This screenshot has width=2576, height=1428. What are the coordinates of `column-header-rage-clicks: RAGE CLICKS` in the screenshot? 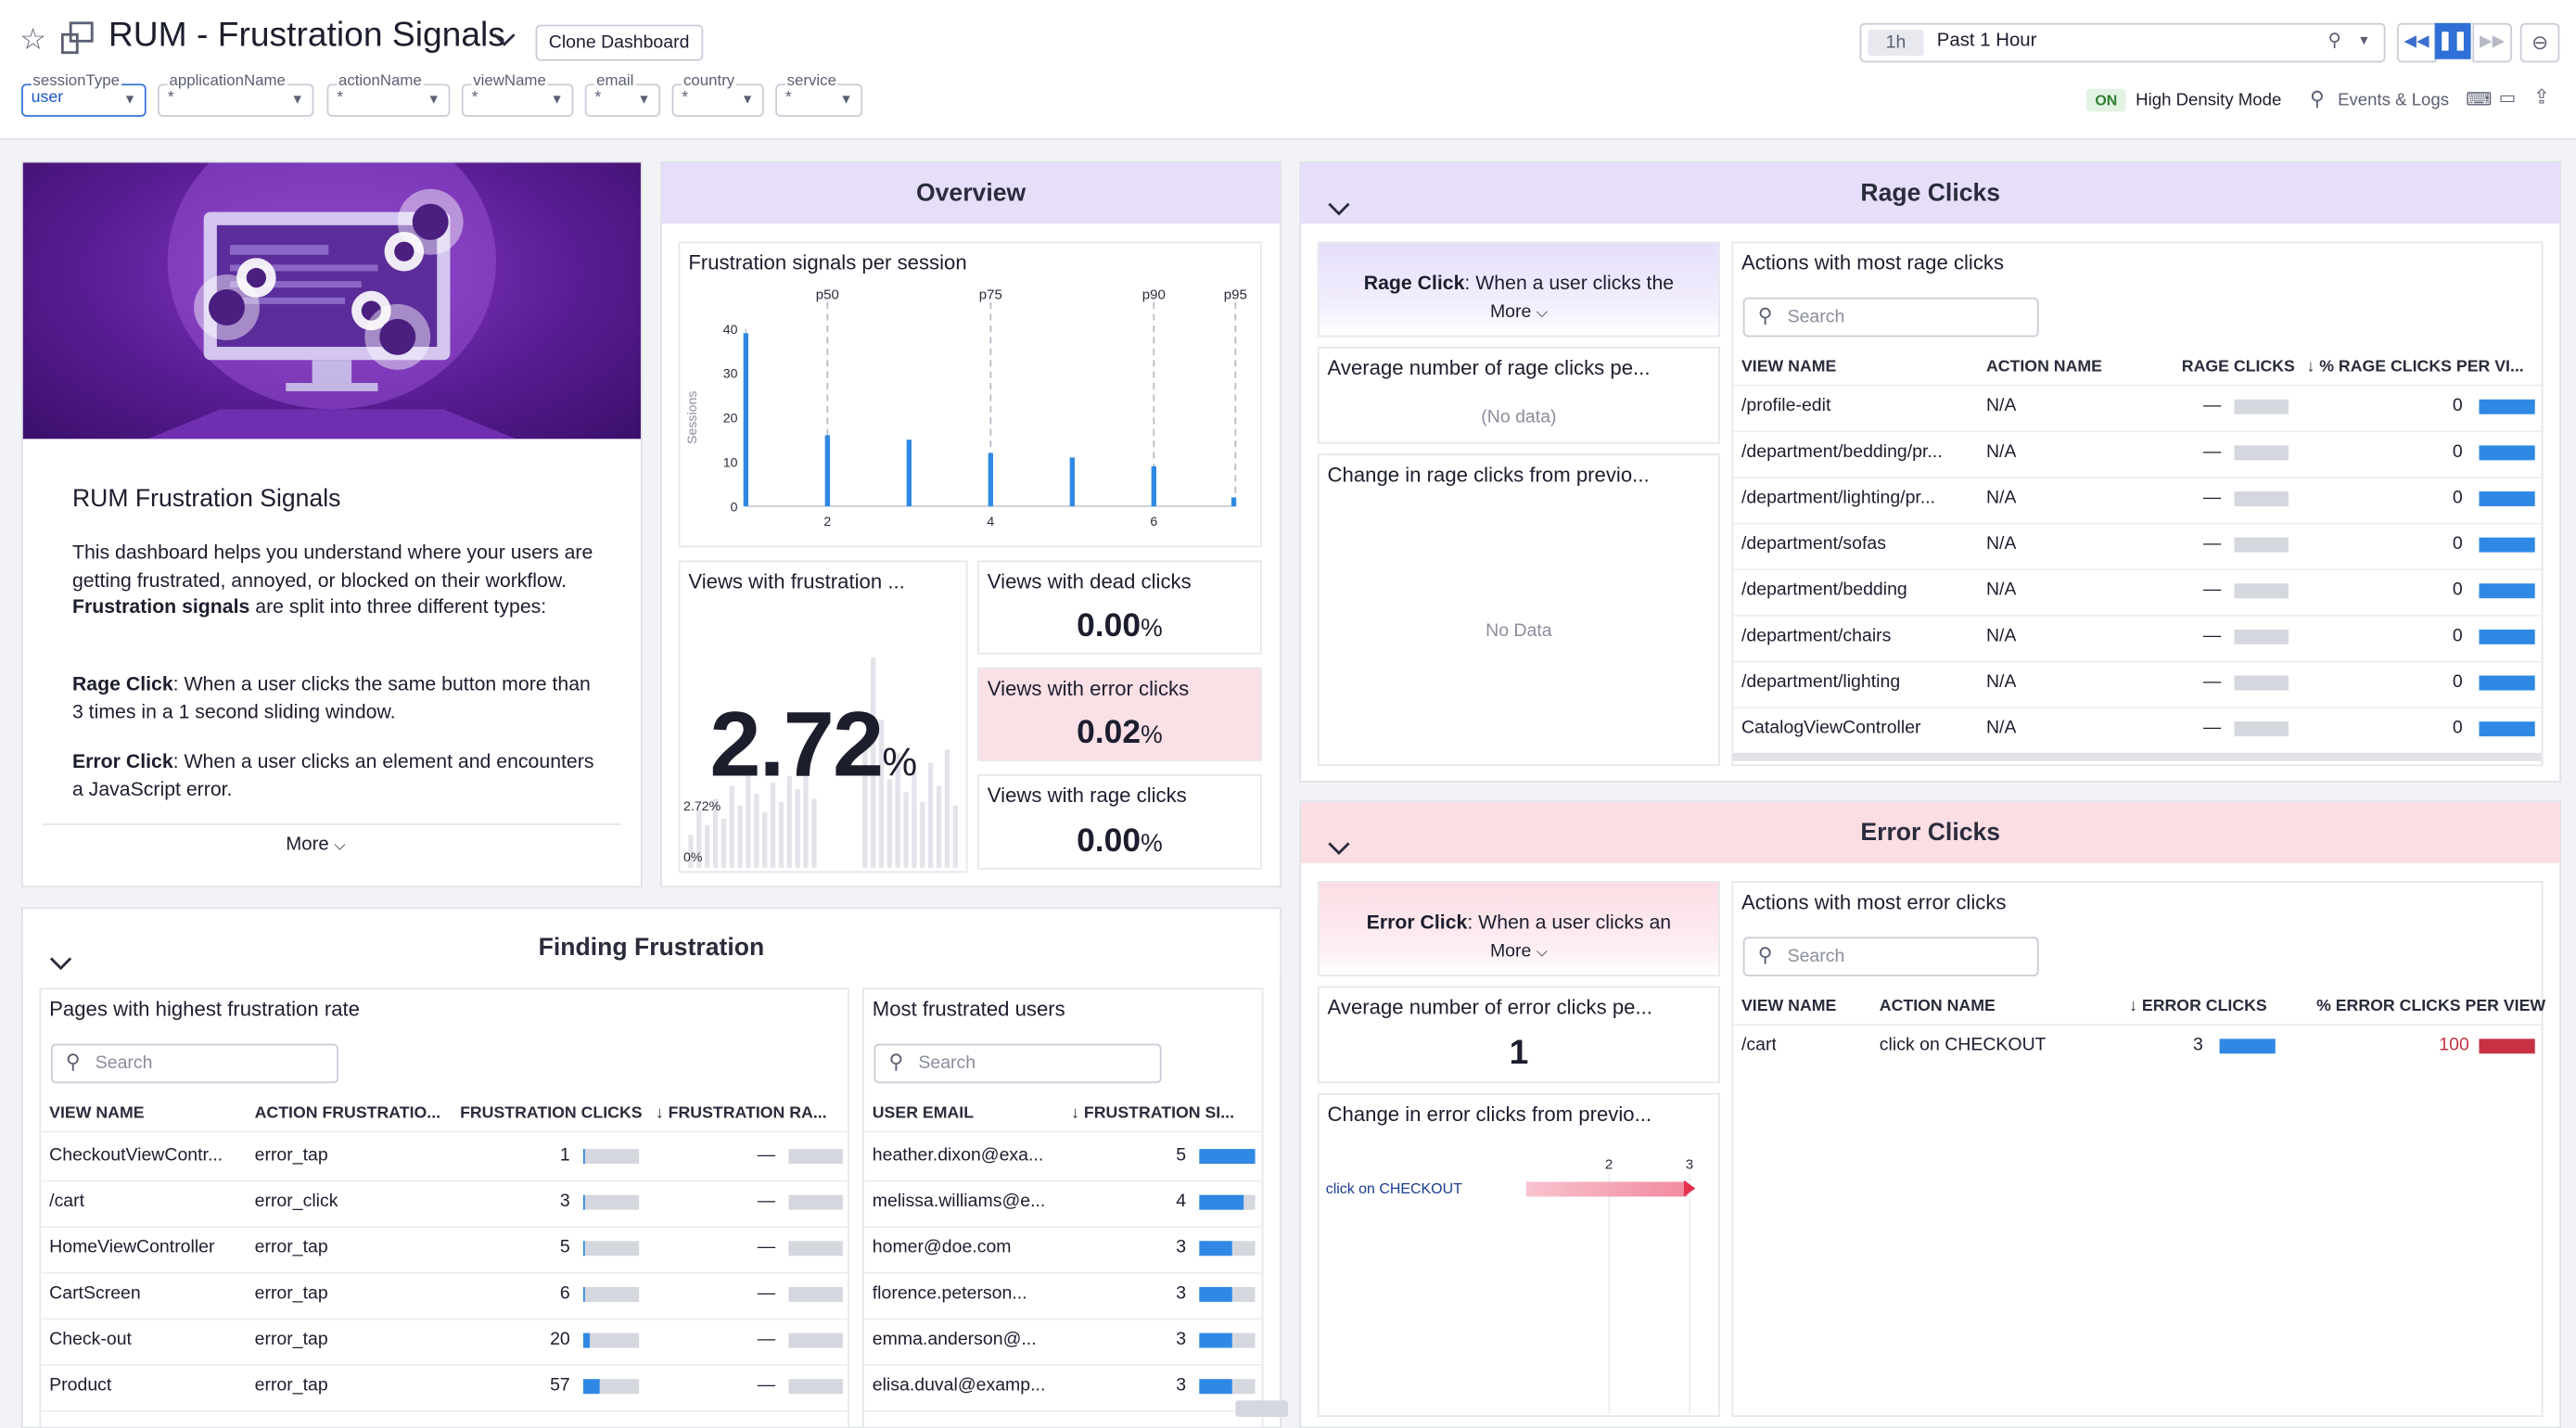 It's located at (2238, 367).